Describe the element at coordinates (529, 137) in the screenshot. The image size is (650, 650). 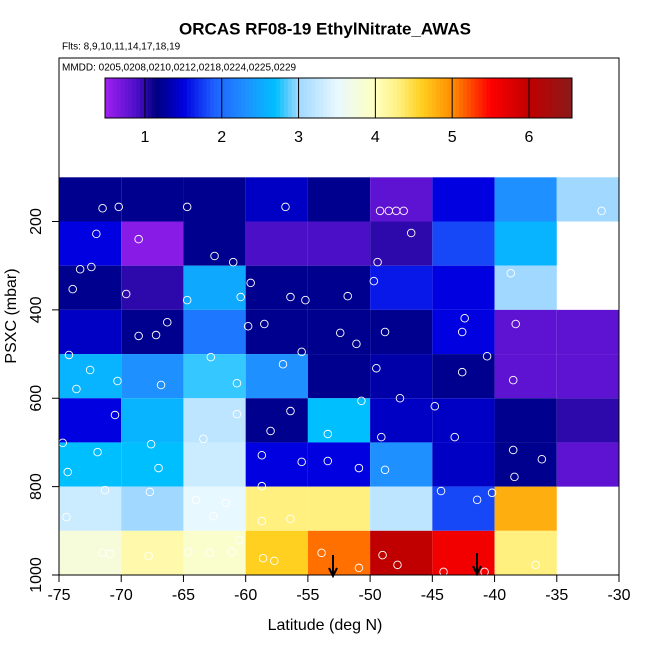
I see `colorbar-tick-label: 6` at that location.